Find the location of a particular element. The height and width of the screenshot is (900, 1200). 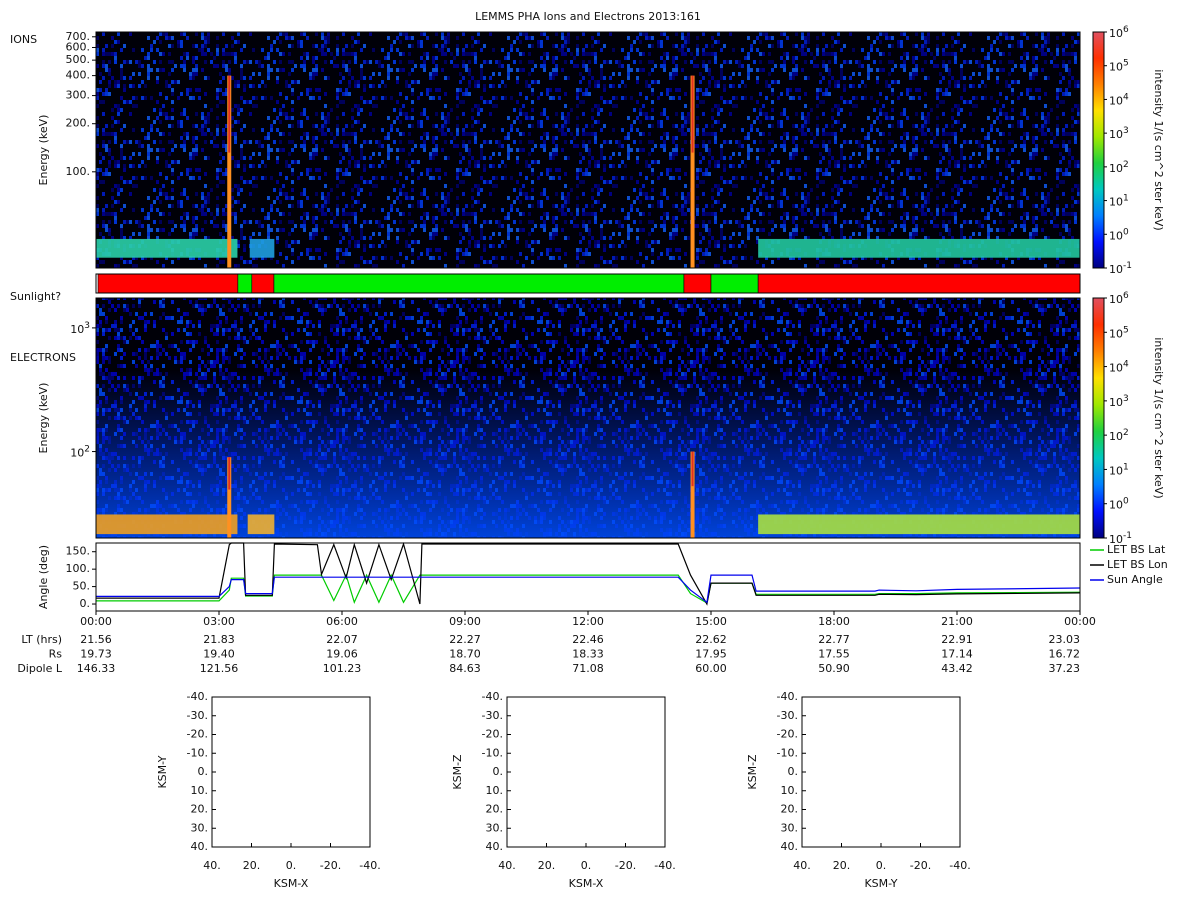

ephemeris-label: Dipole L is located at coordinates (40, 668).